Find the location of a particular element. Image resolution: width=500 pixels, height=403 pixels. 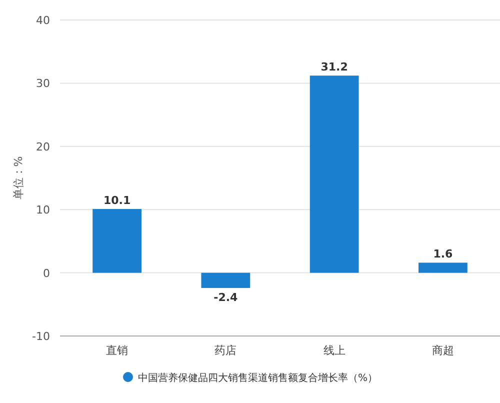

x-tick-label: 商超 is located at coordinates (443, 350).